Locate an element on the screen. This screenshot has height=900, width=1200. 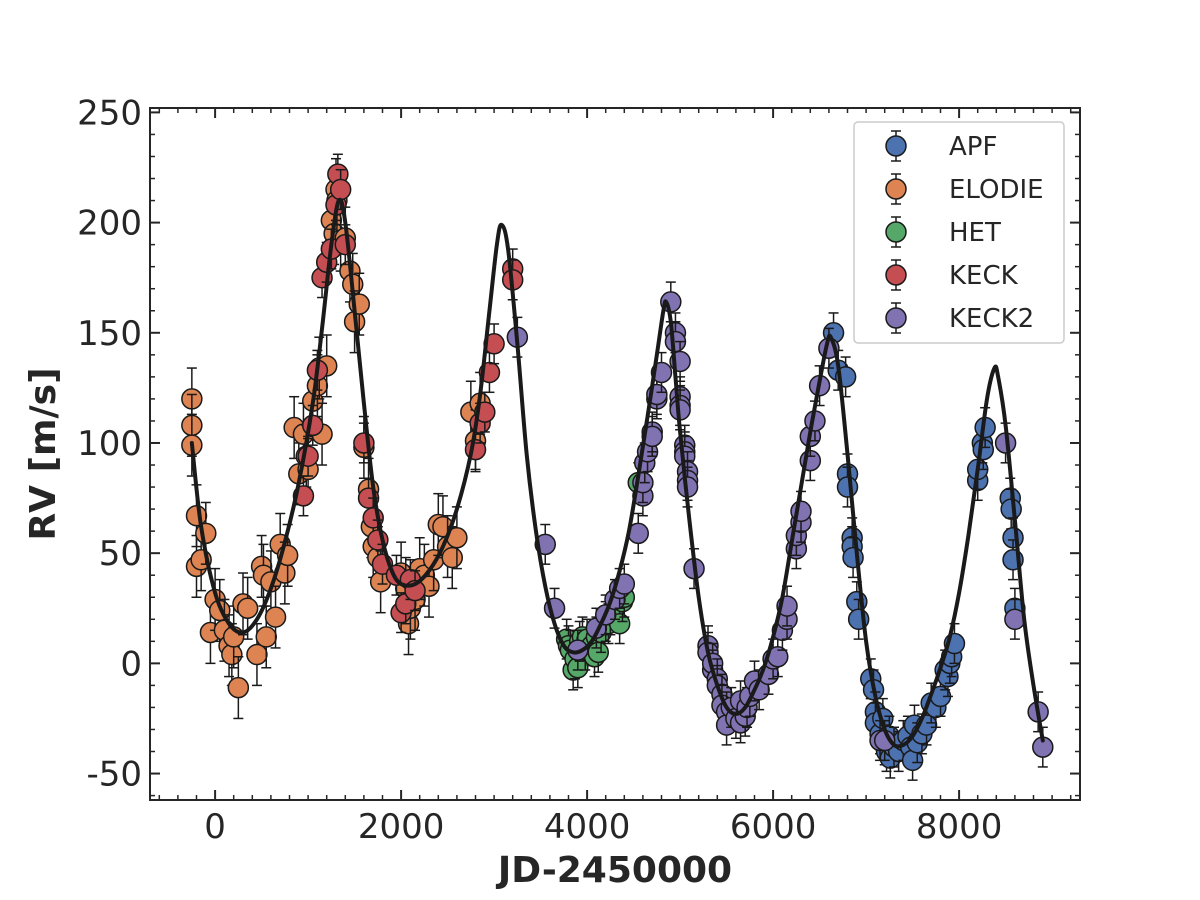
legend-marker-het is located at coordinates (896, 232).